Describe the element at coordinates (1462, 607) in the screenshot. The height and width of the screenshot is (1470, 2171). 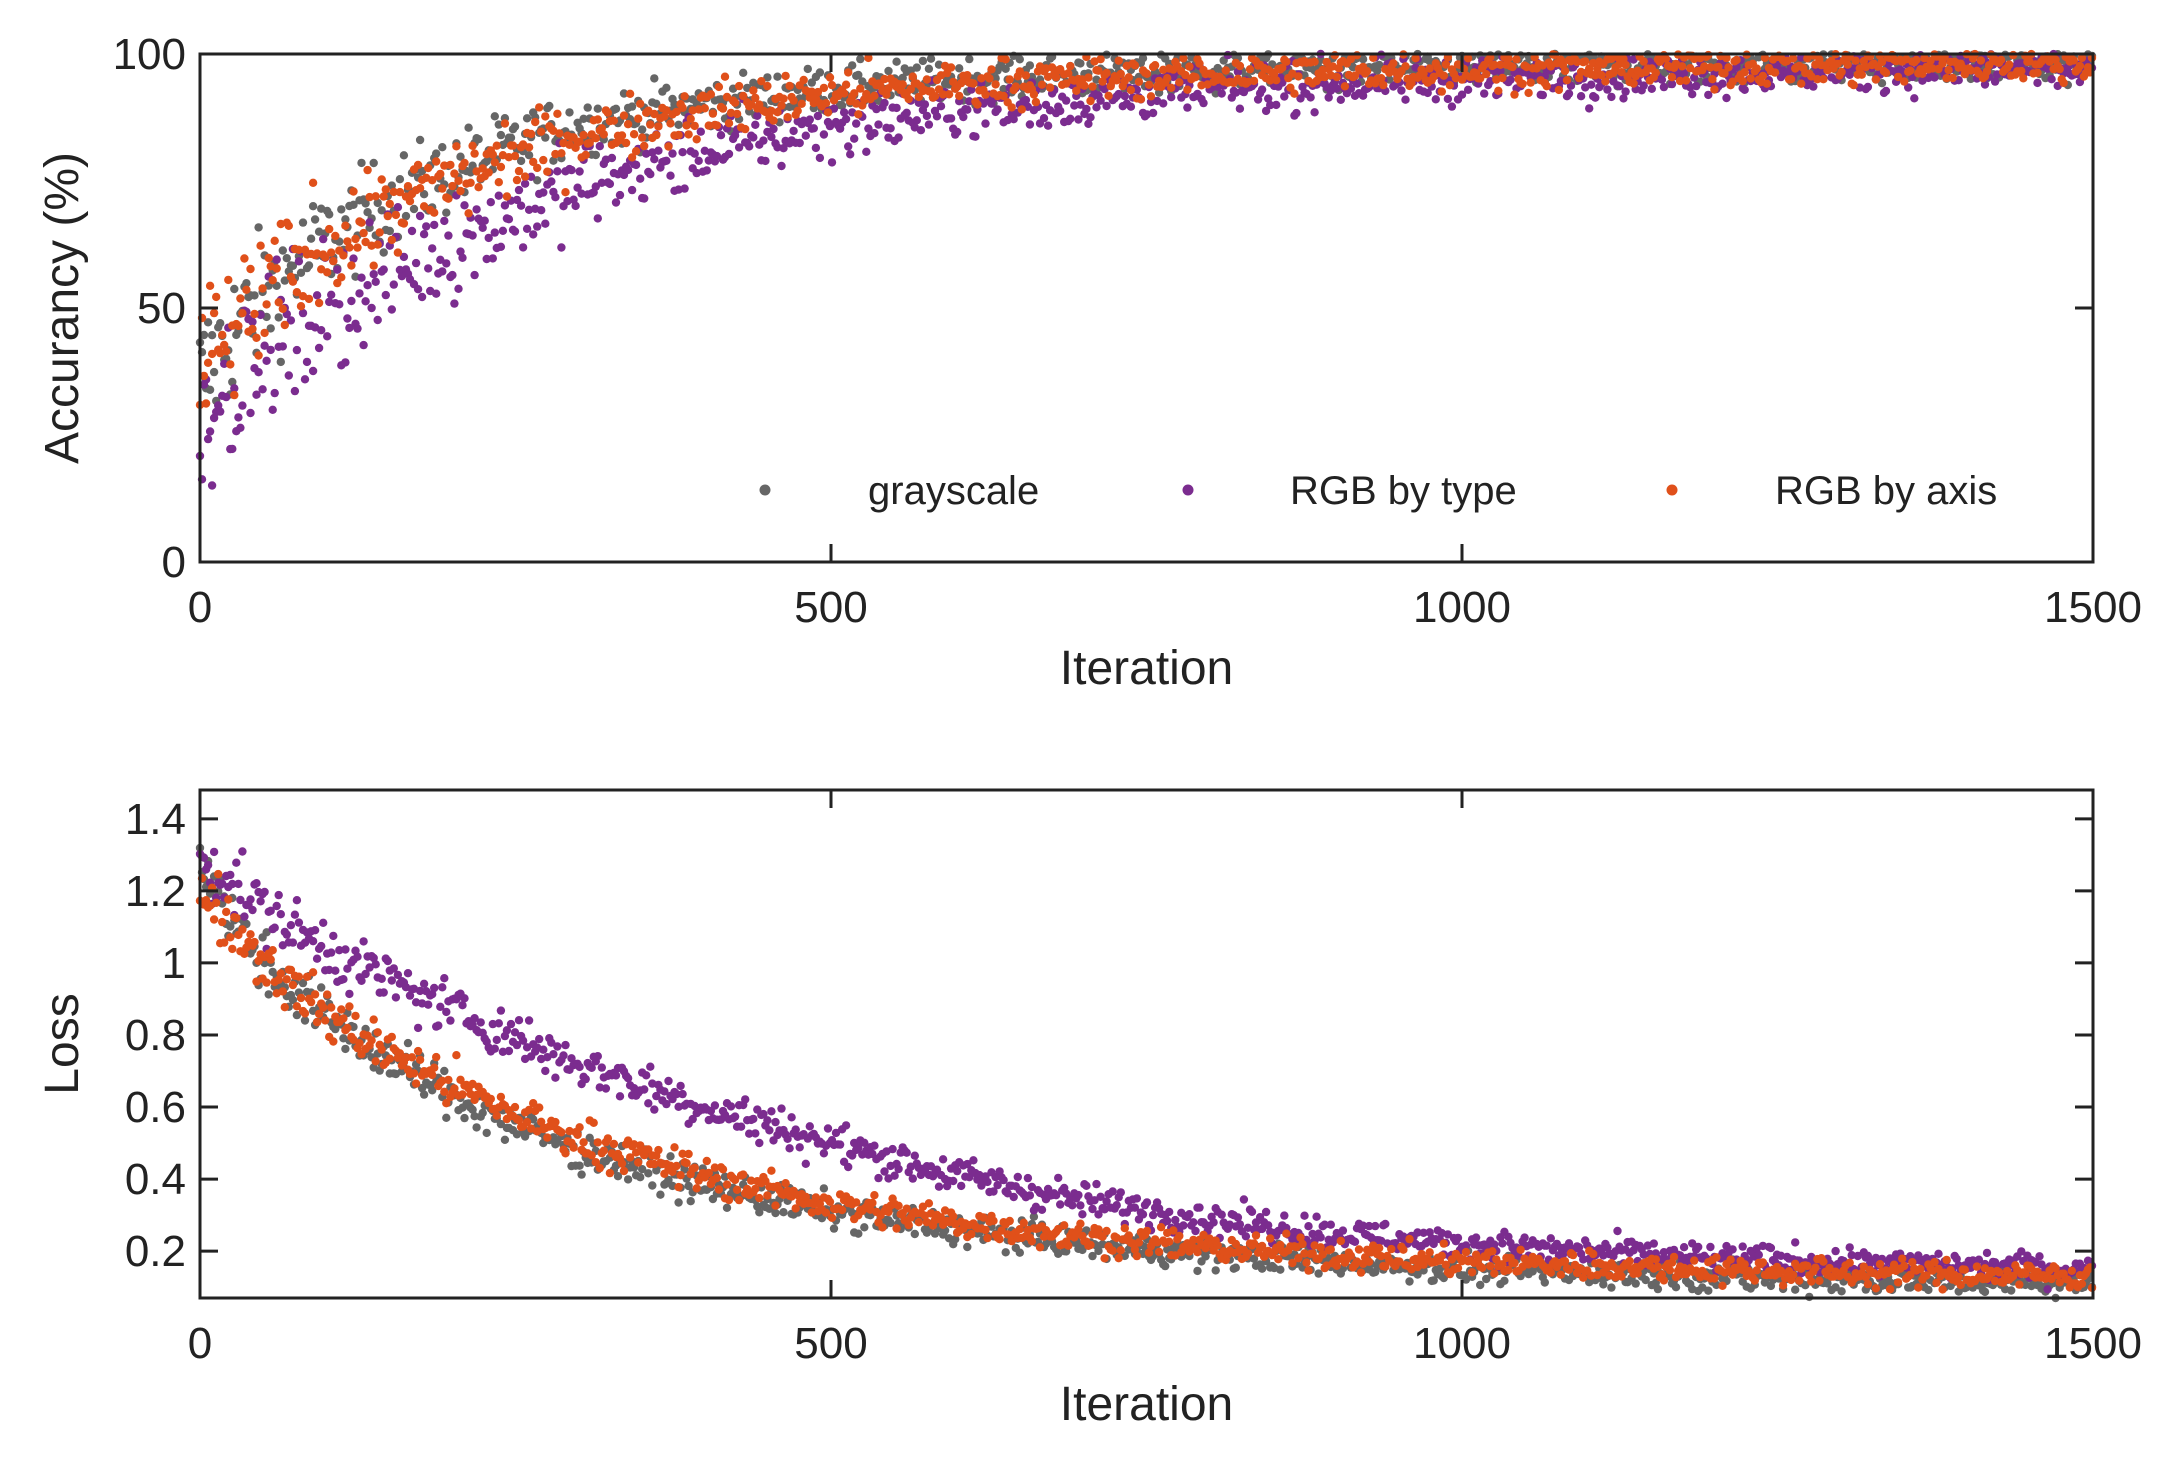
I see `x-tick-label: 1000` at that location.